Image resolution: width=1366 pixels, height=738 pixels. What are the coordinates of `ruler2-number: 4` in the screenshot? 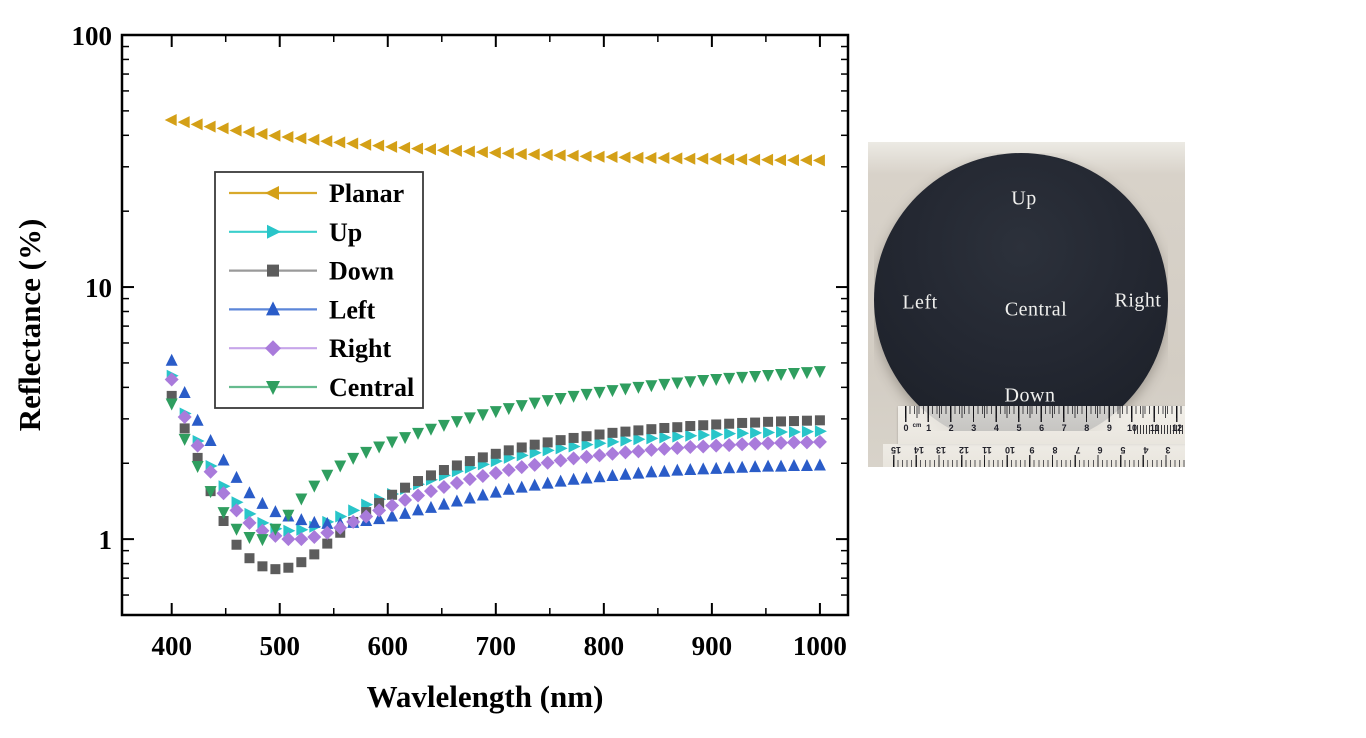 It's located at (1146, 450).